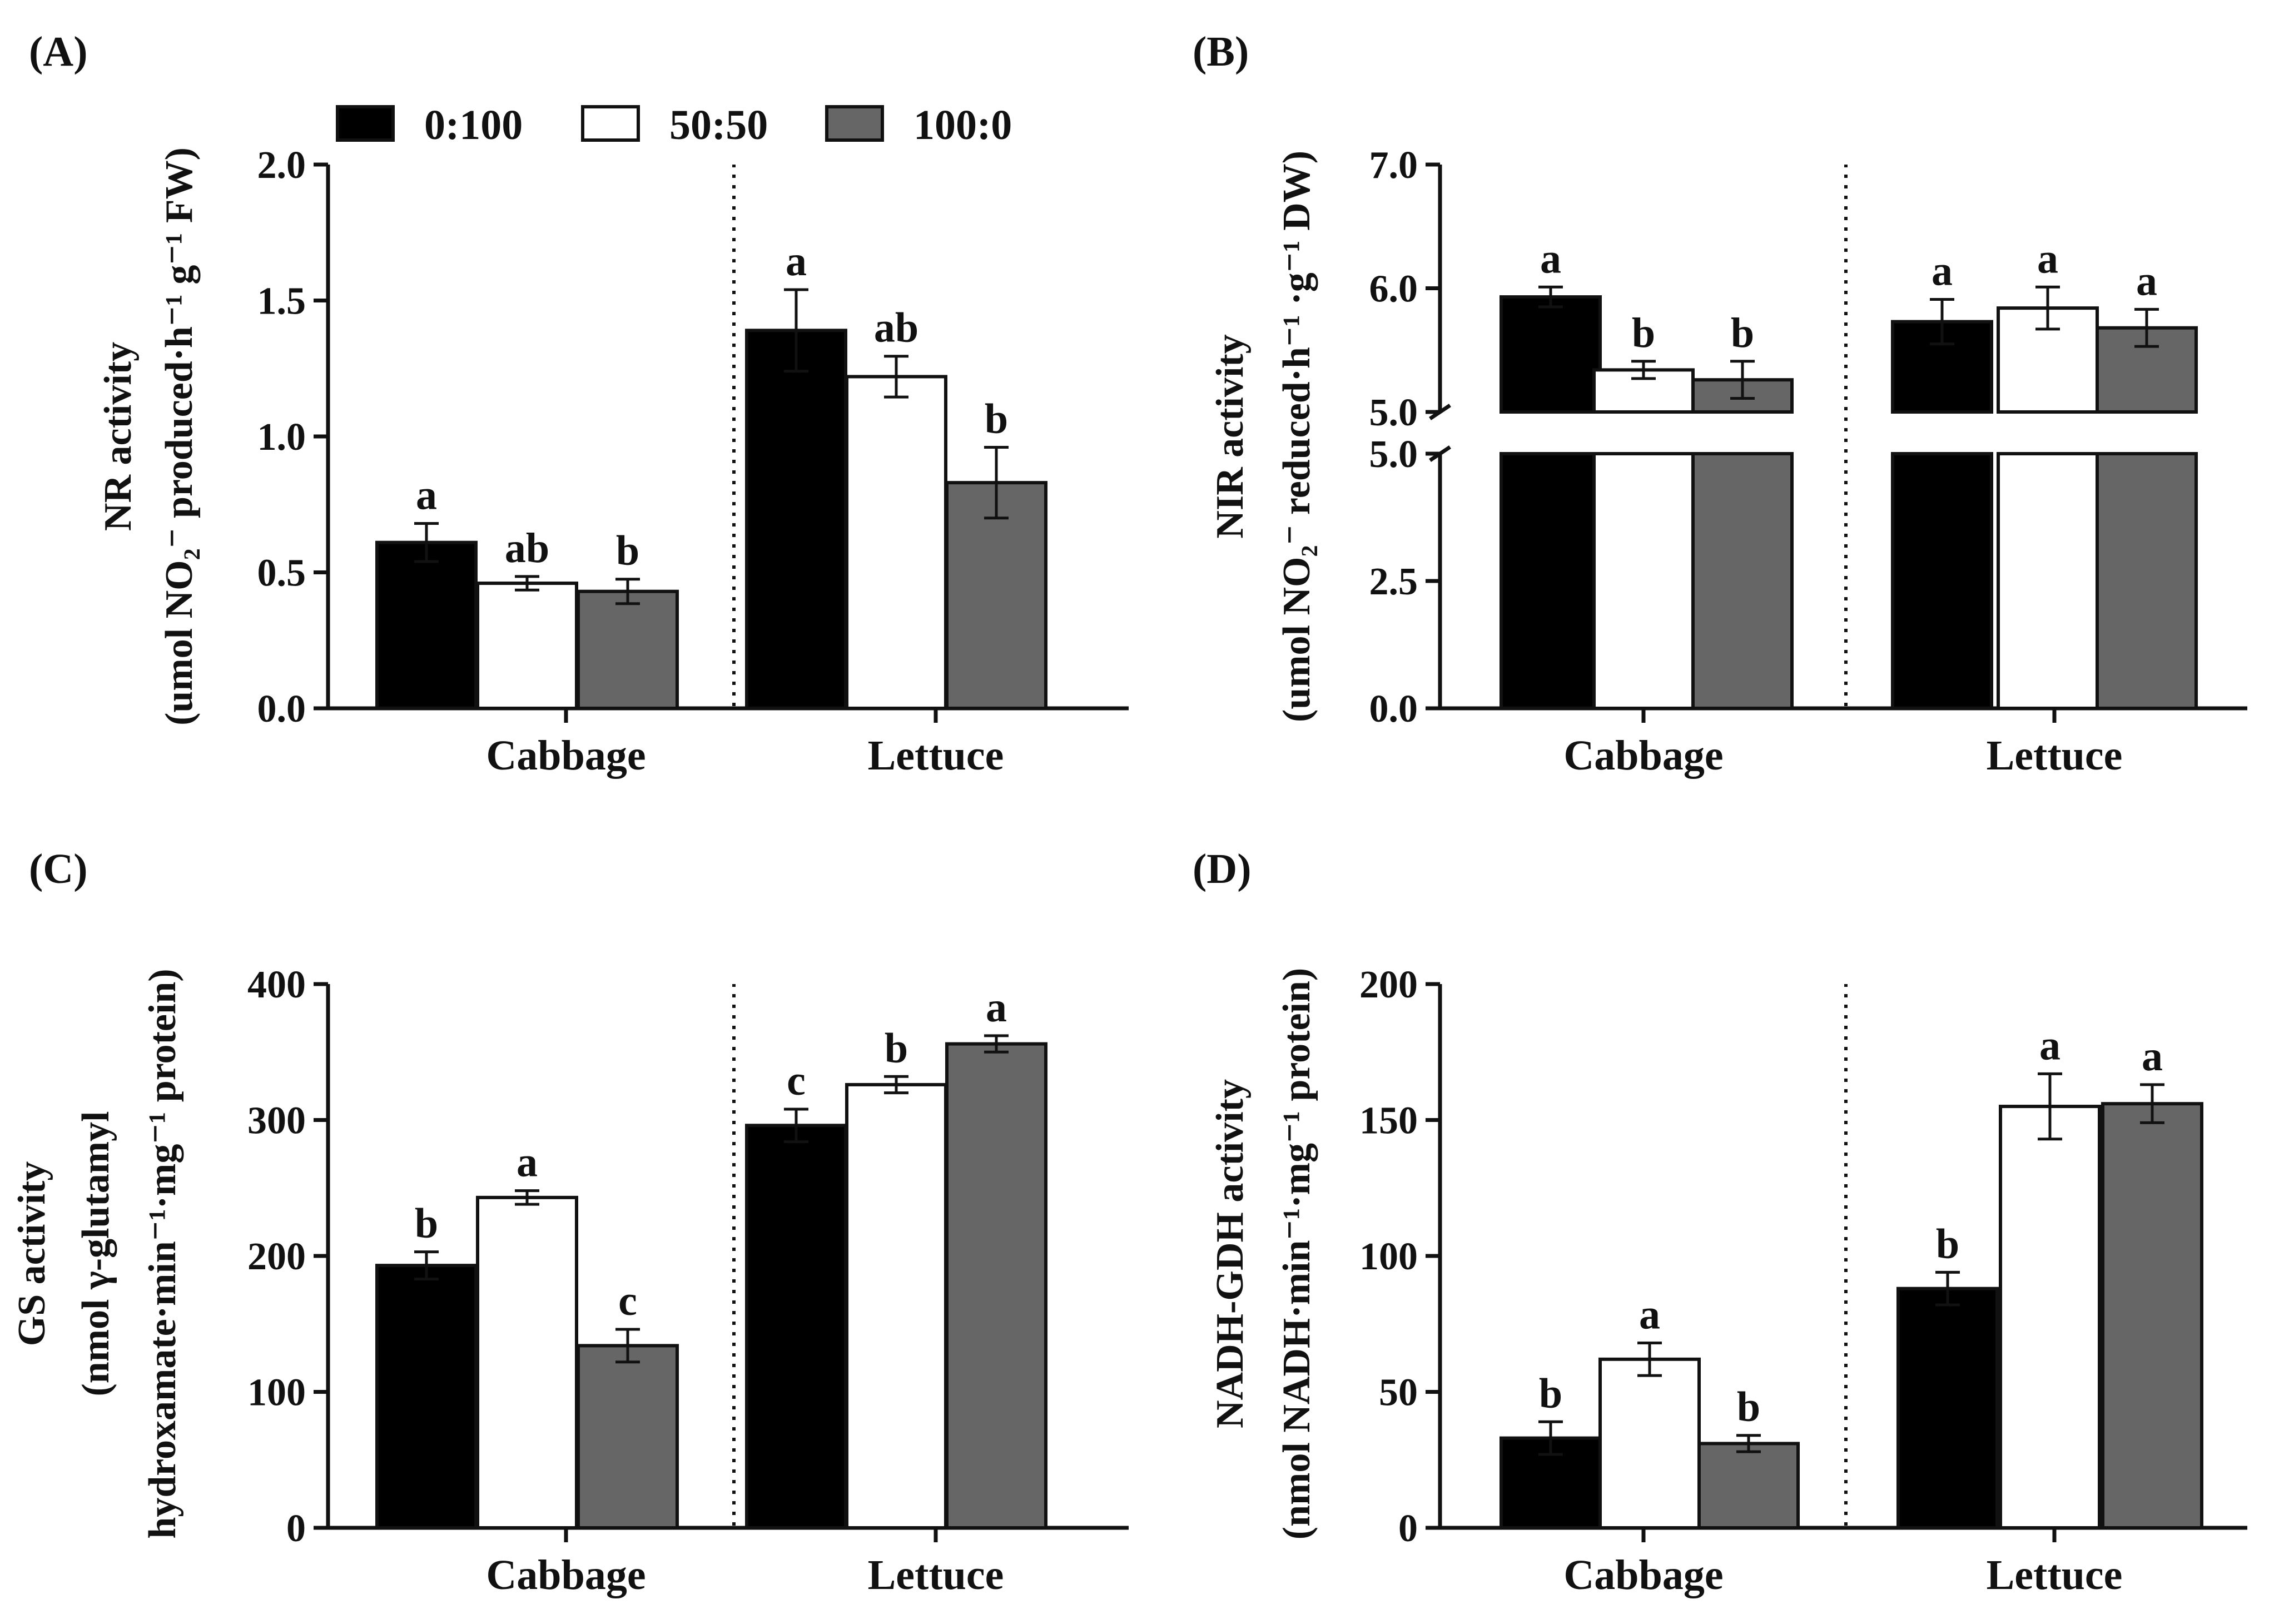 This screenshot has height=1624, width=2279. What do you see at coordinates (1393, 166) in the screenshot?
I see `y-tick-label: 7.0` at bounding box center [1393, 166].